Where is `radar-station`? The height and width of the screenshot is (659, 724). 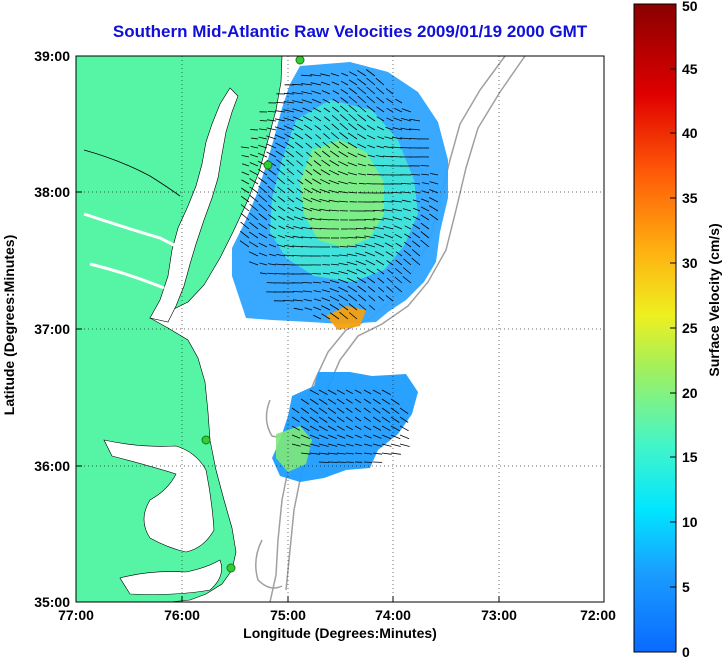
radar-station is located at coordinates (300, 60).